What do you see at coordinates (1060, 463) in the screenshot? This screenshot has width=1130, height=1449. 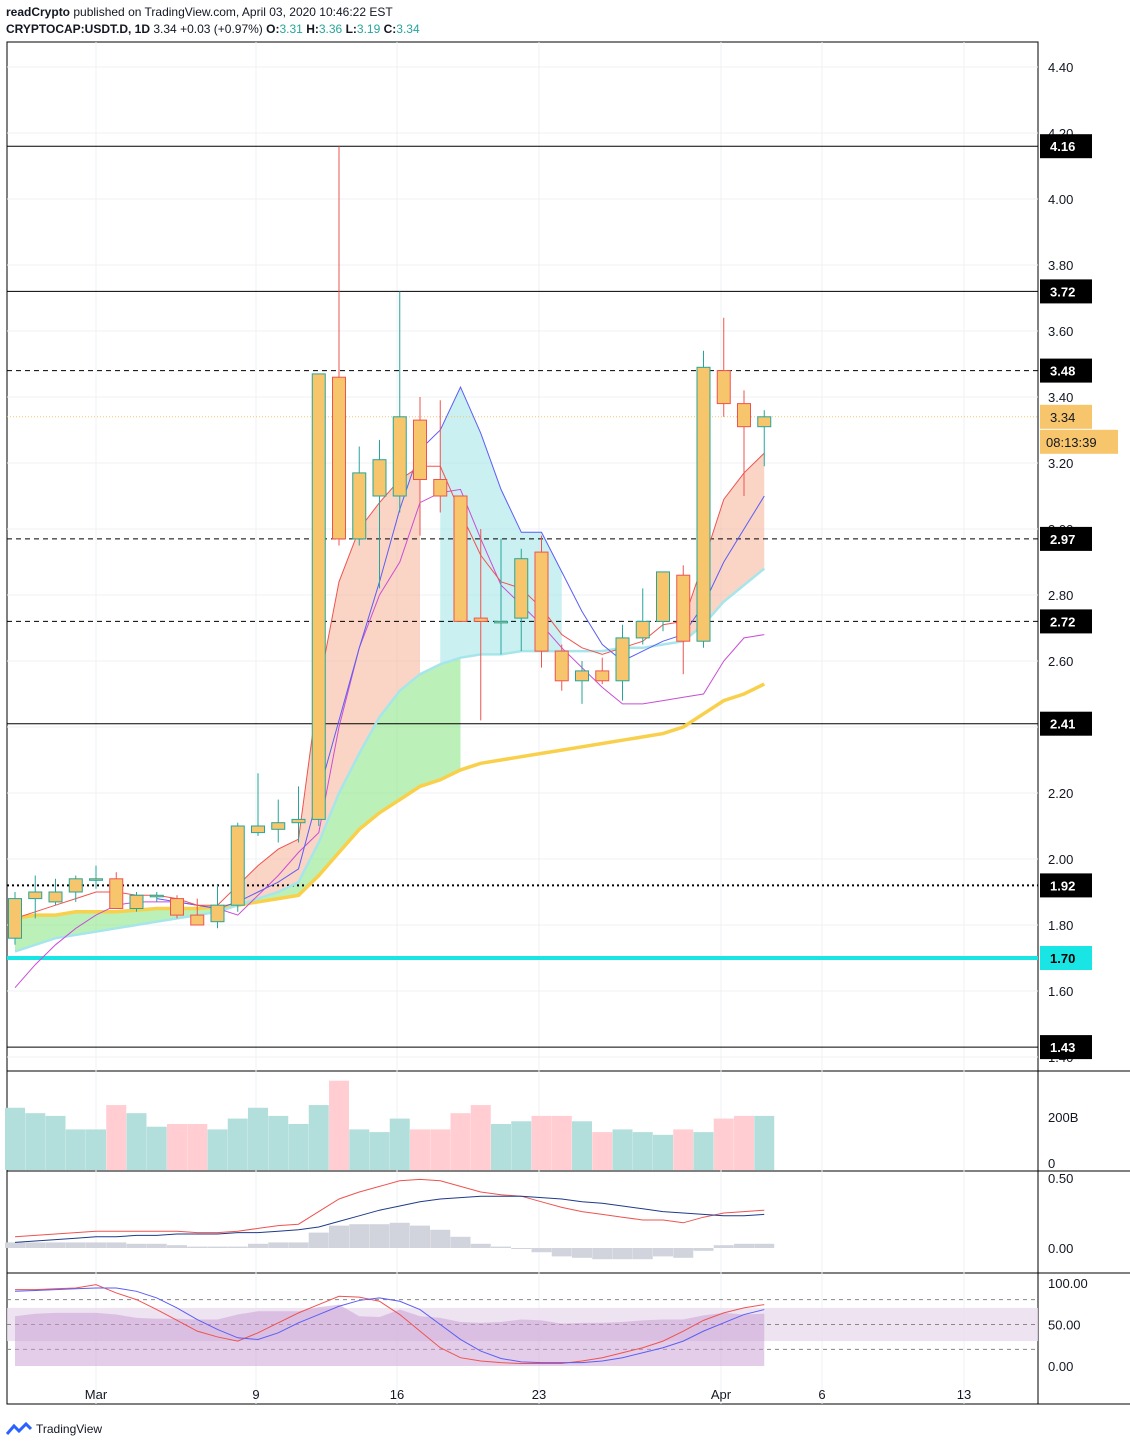 I see `price-tick-label: 3.20` at bounding box center [1060, 463].